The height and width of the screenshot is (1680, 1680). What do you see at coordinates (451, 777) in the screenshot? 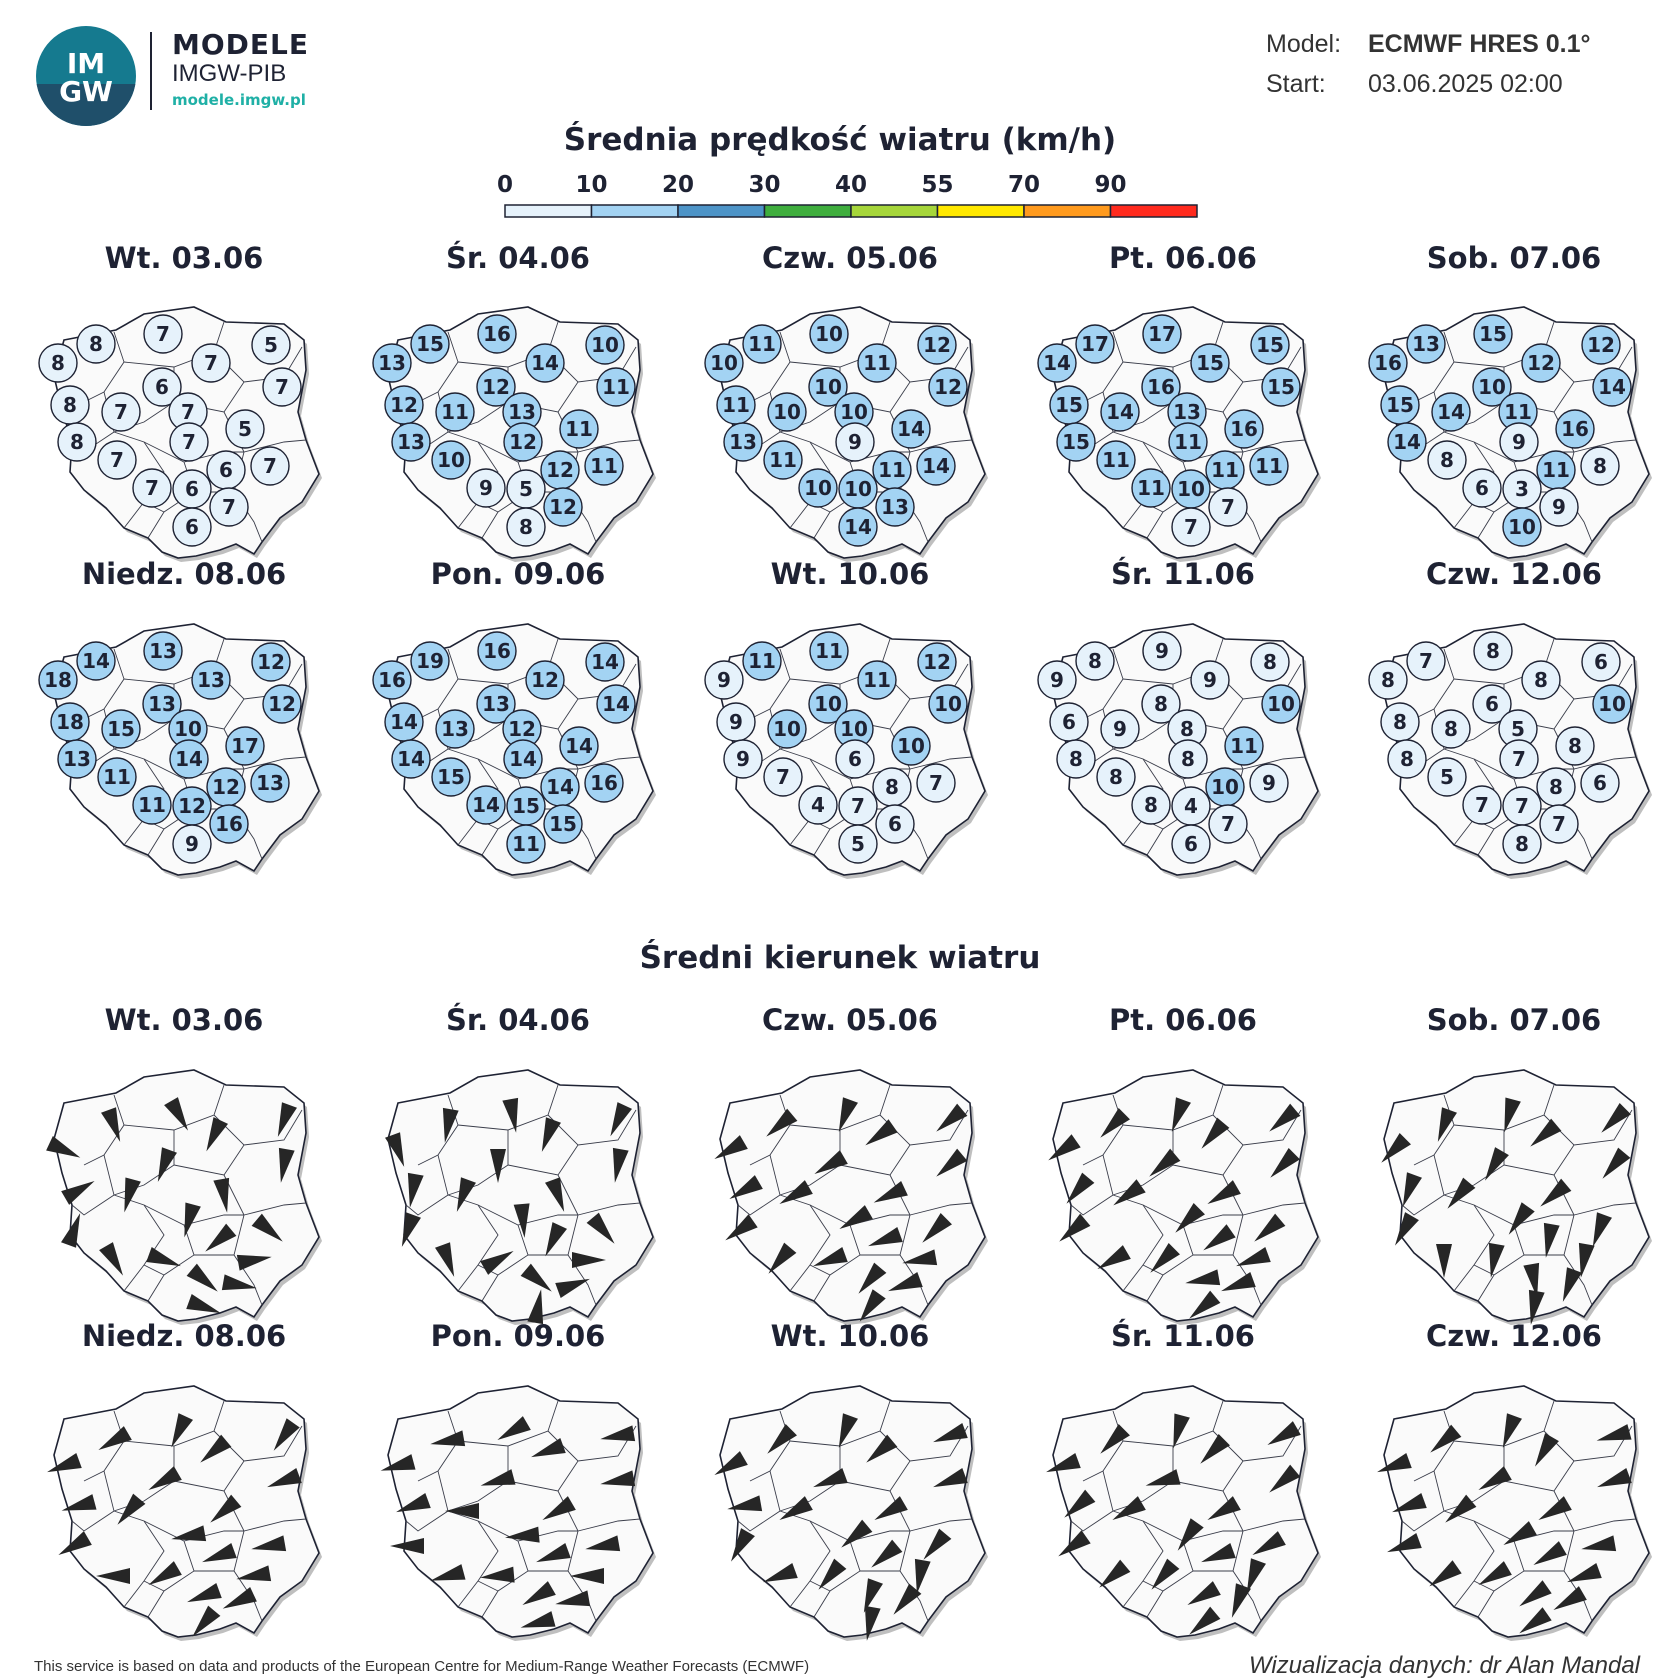
I see `speed-value: 15` at bounding box center [451, 777].